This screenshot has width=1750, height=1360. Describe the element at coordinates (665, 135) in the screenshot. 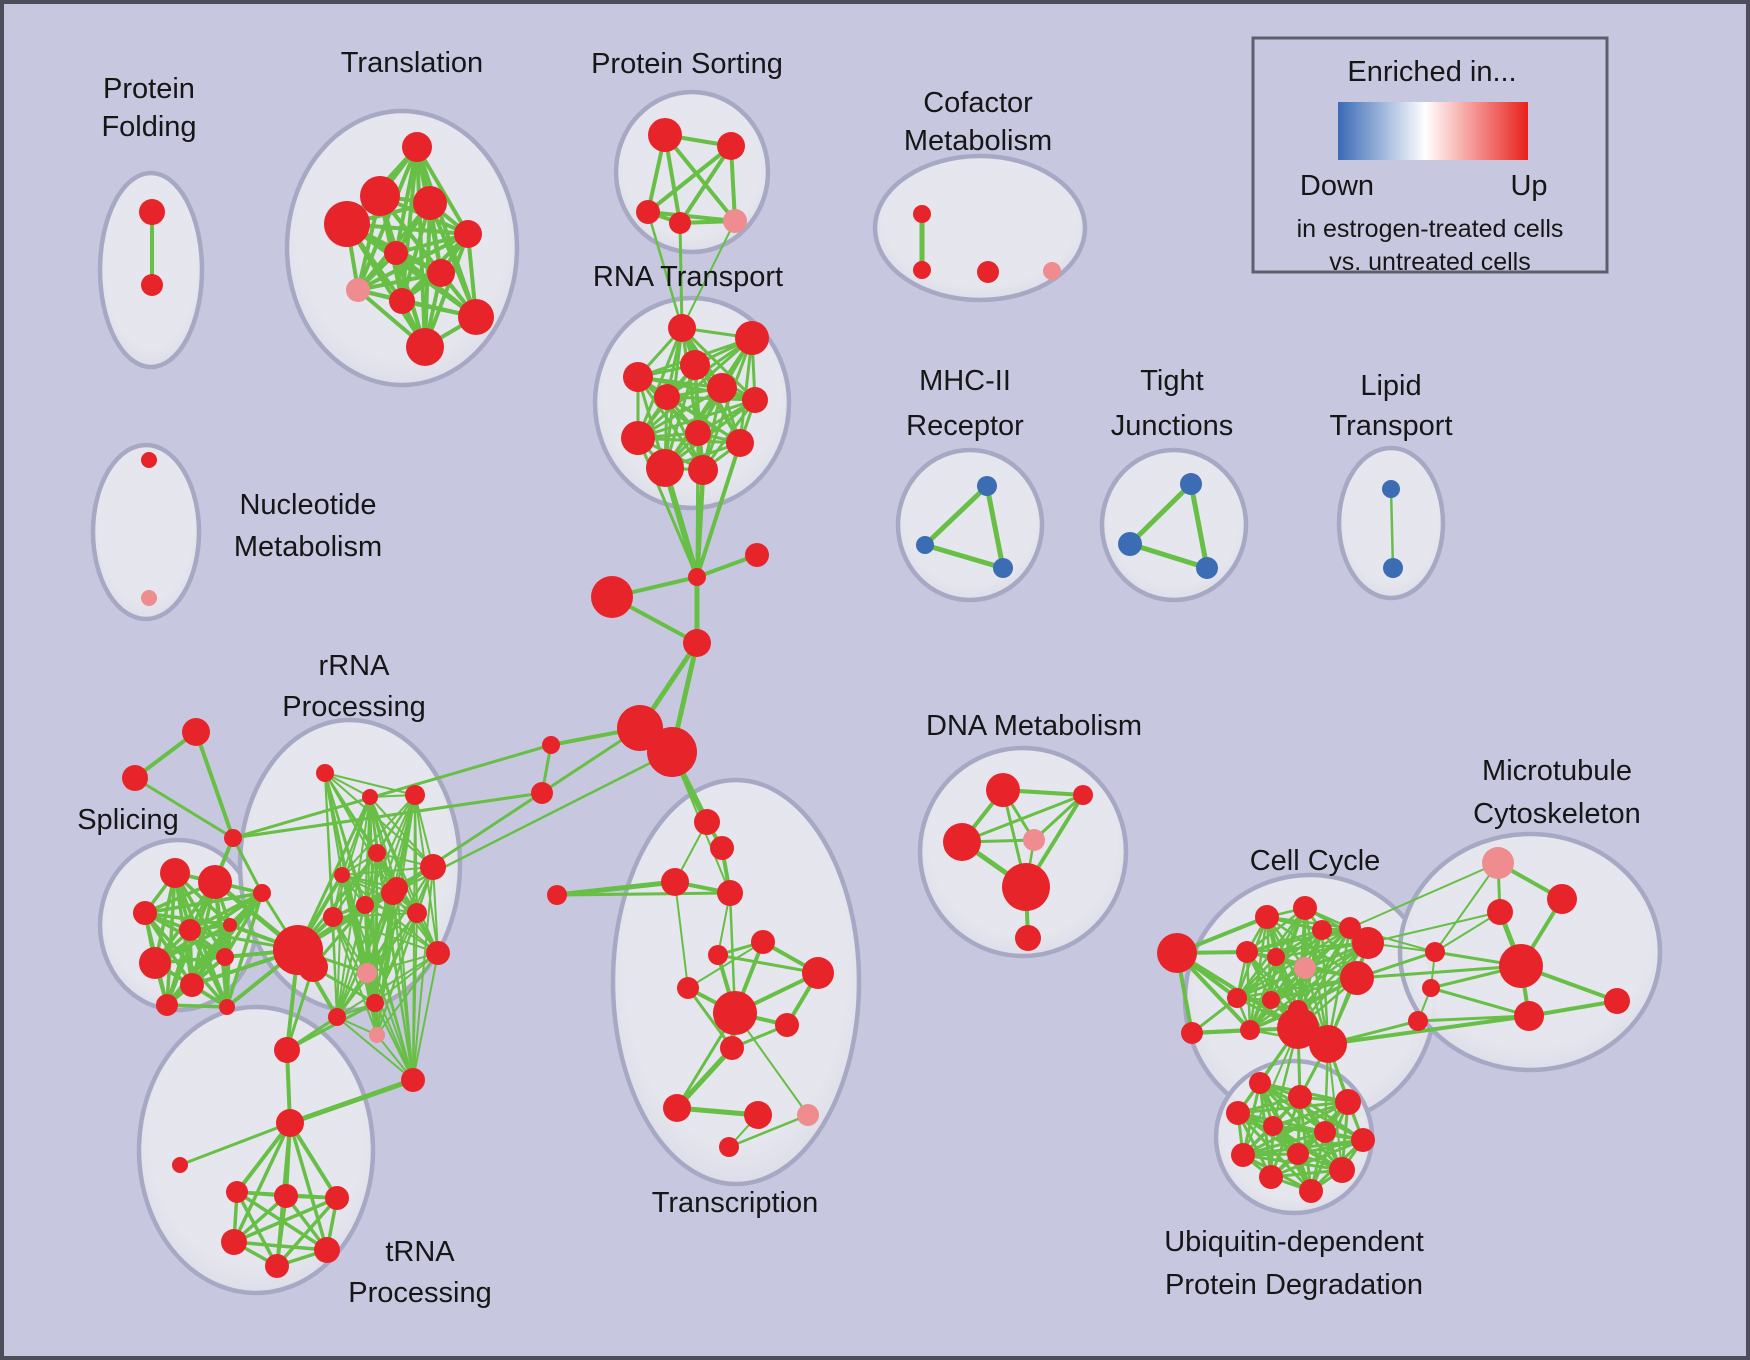

I see `node-PS0` at that location.